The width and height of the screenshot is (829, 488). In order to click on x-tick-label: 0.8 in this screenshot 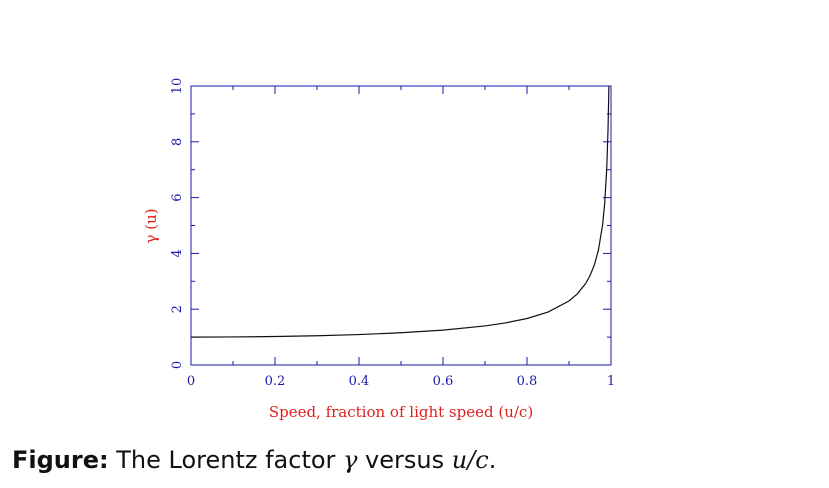, I will do `click(527, 381)`.